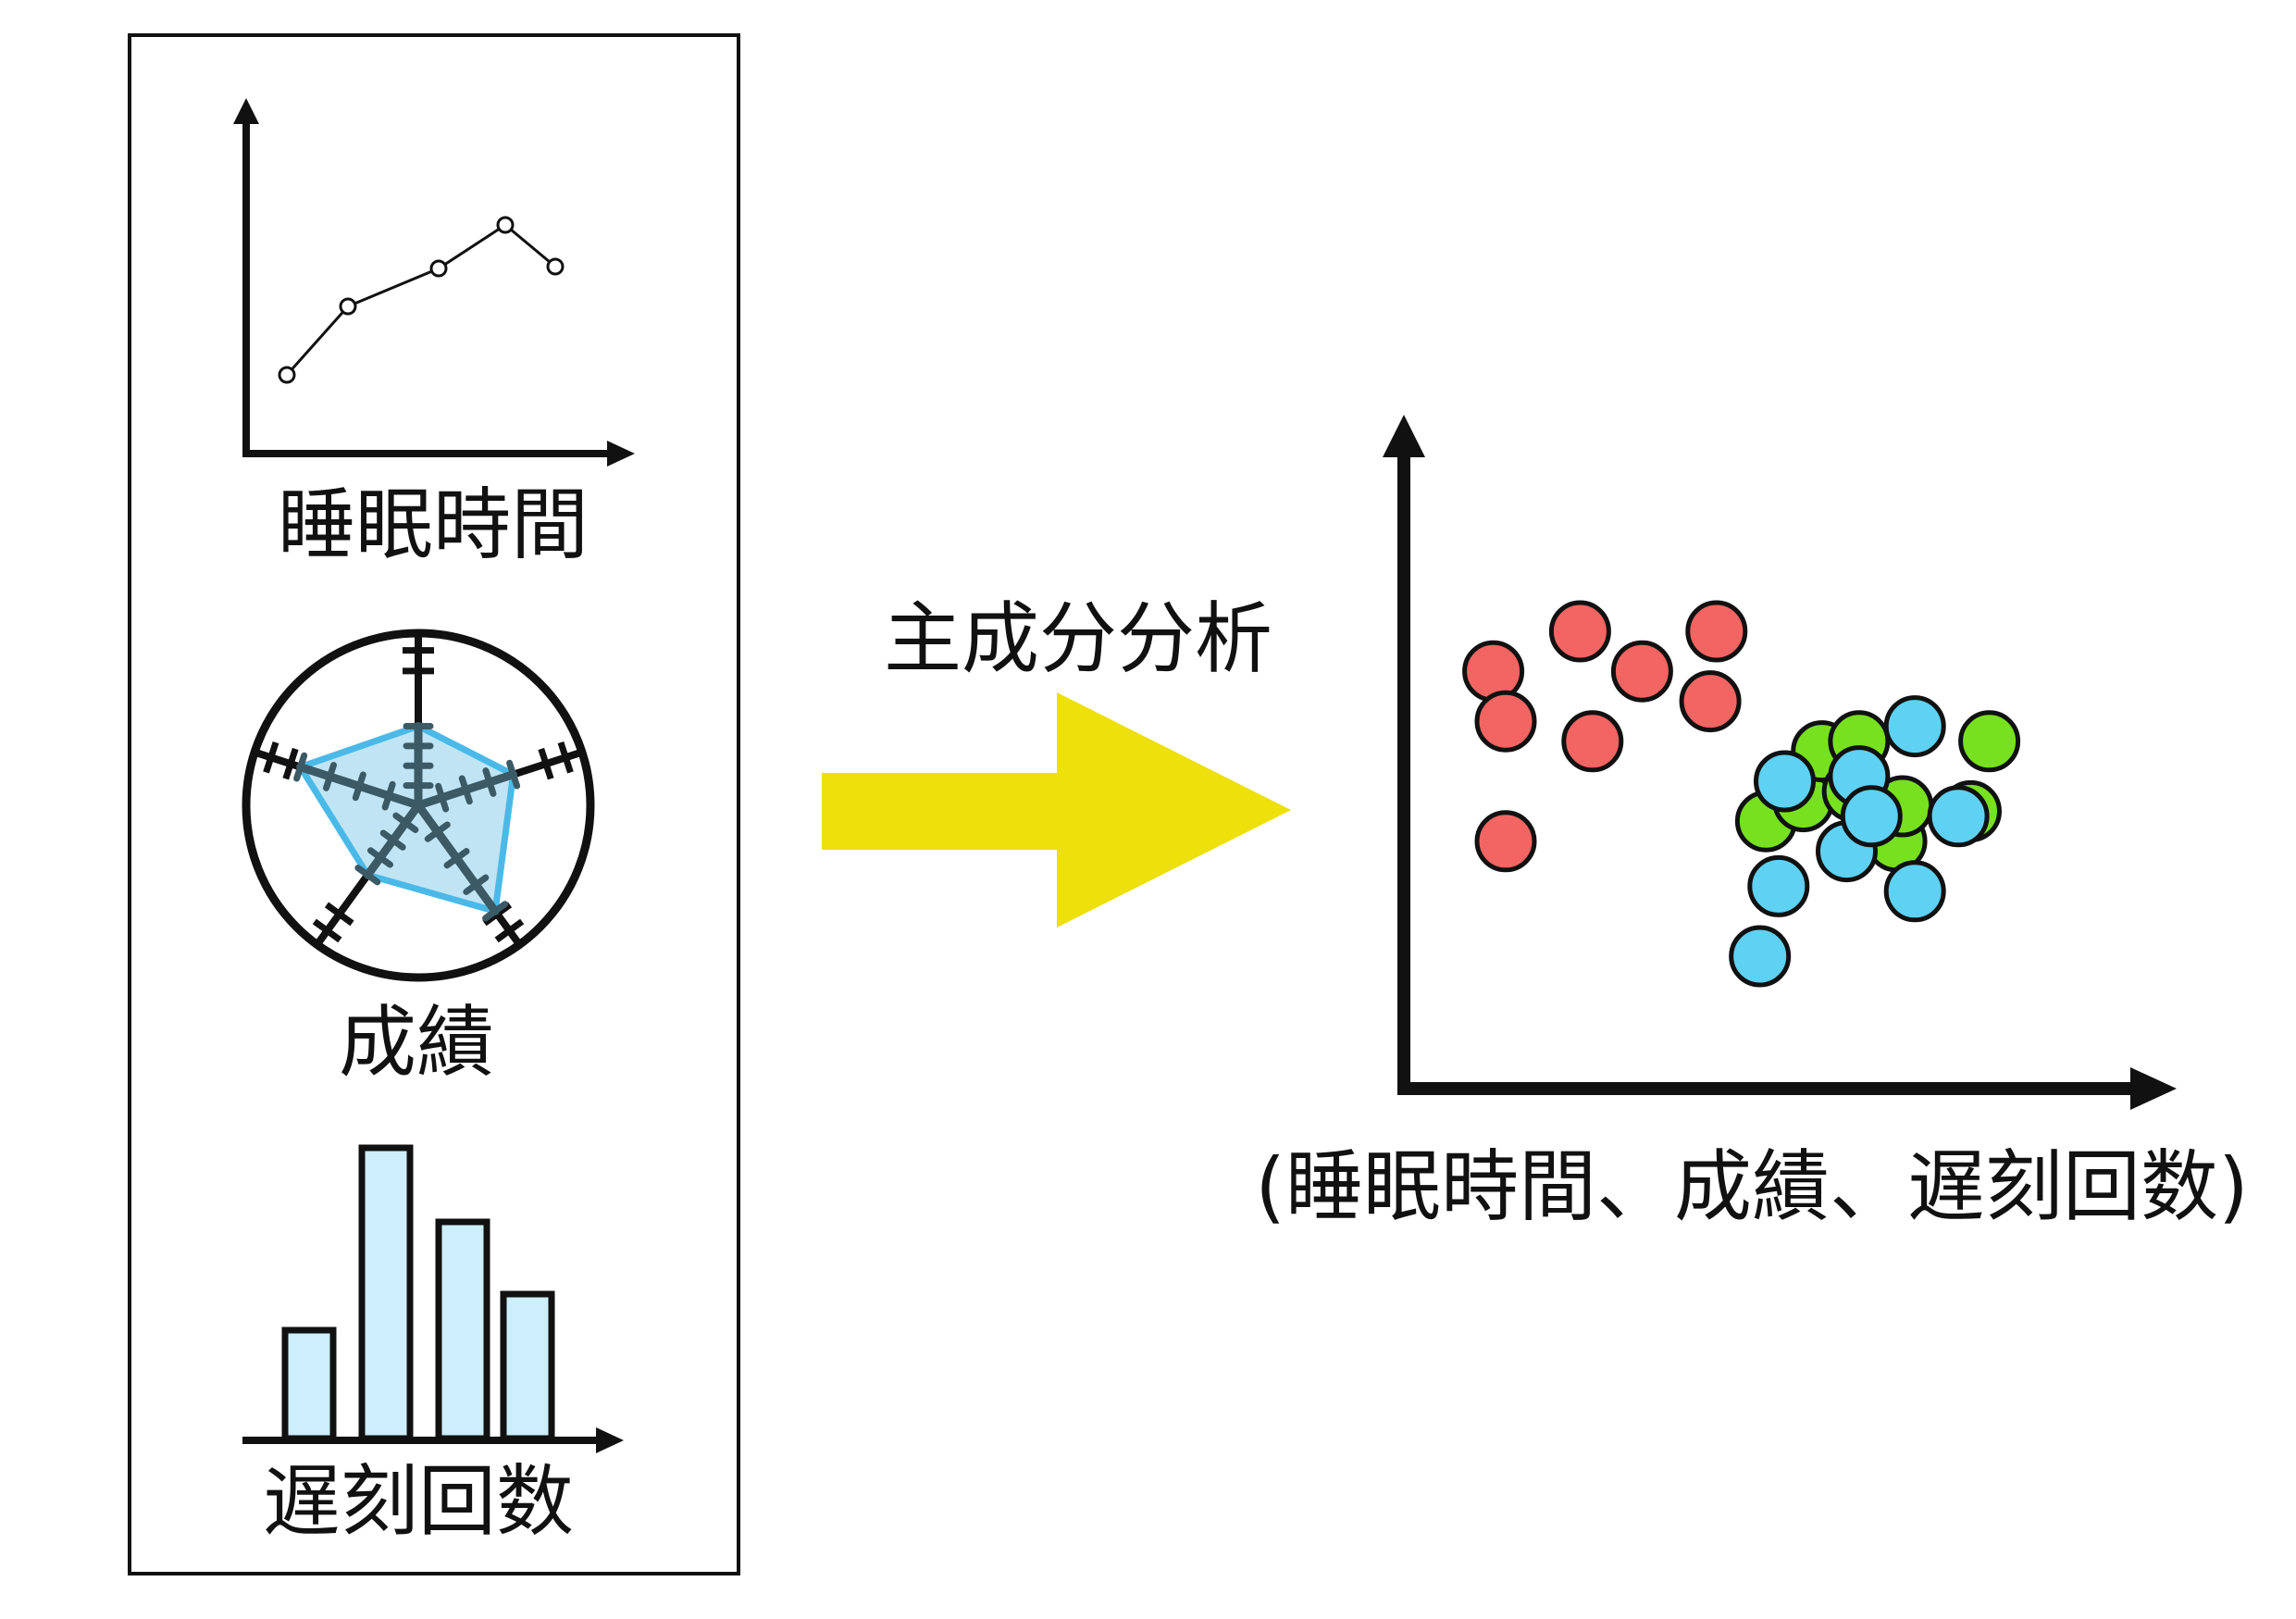  What do you see at coordinates (621, 454) in the screenshot?
I see `line-chart-x-arrowhead` at bounding box center [621, 454].